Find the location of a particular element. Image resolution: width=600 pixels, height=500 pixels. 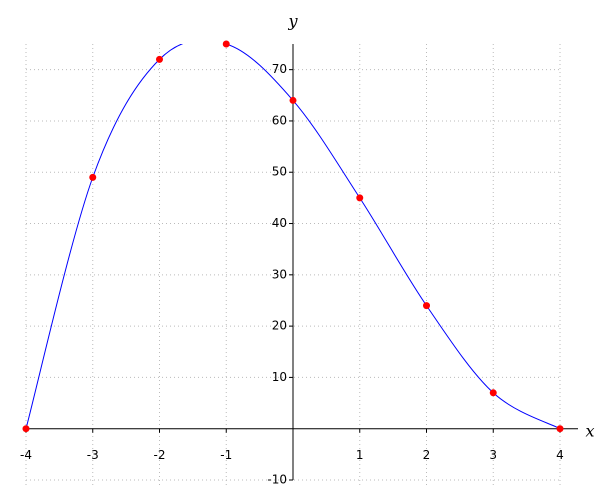

y-tick-label: -10 is located at coordinates (277, 480).